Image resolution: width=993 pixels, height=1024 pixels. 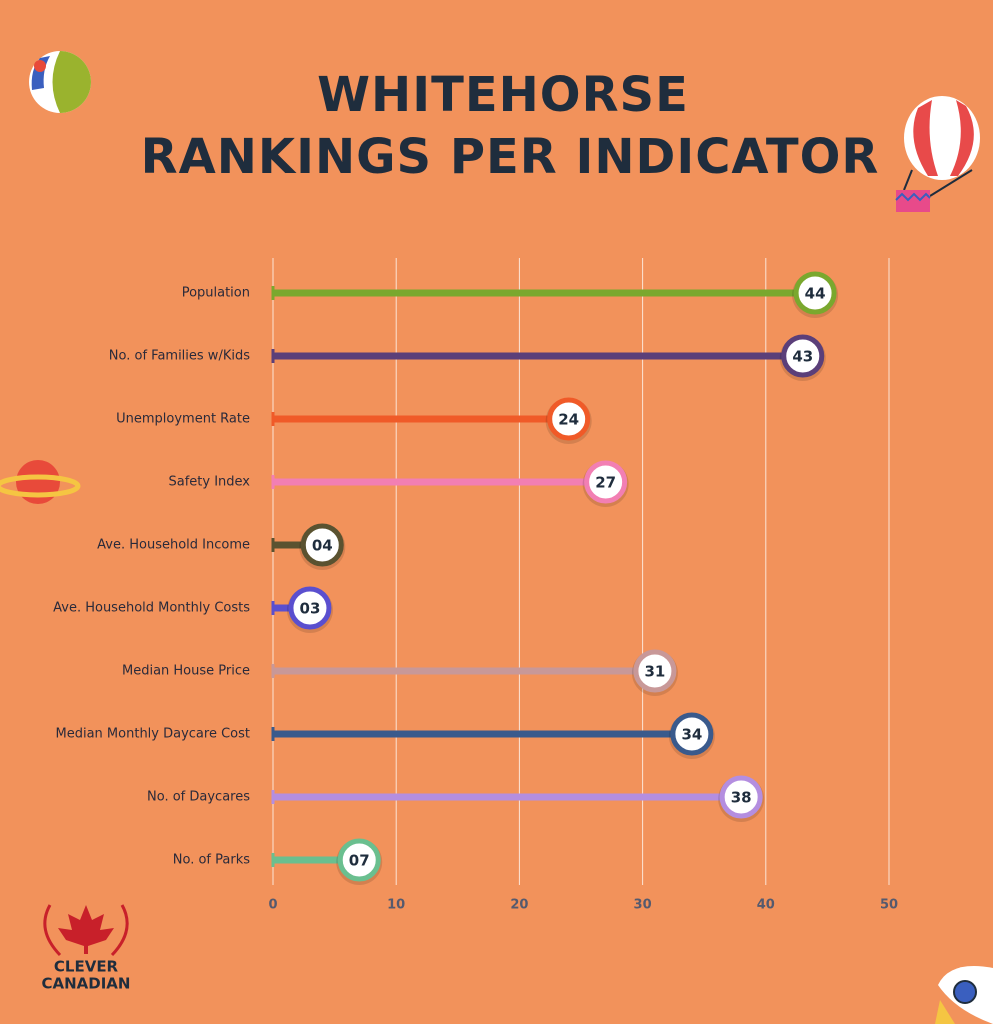 I want to click on hot-air-balloon, so click(x=937, y=154).